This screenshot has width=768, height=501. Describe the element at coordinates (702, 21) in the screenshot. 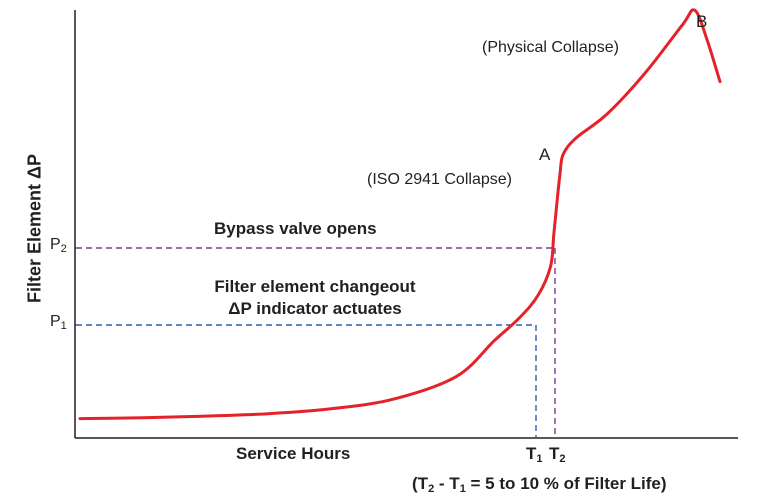

I see `point-b-label: B` at that location.